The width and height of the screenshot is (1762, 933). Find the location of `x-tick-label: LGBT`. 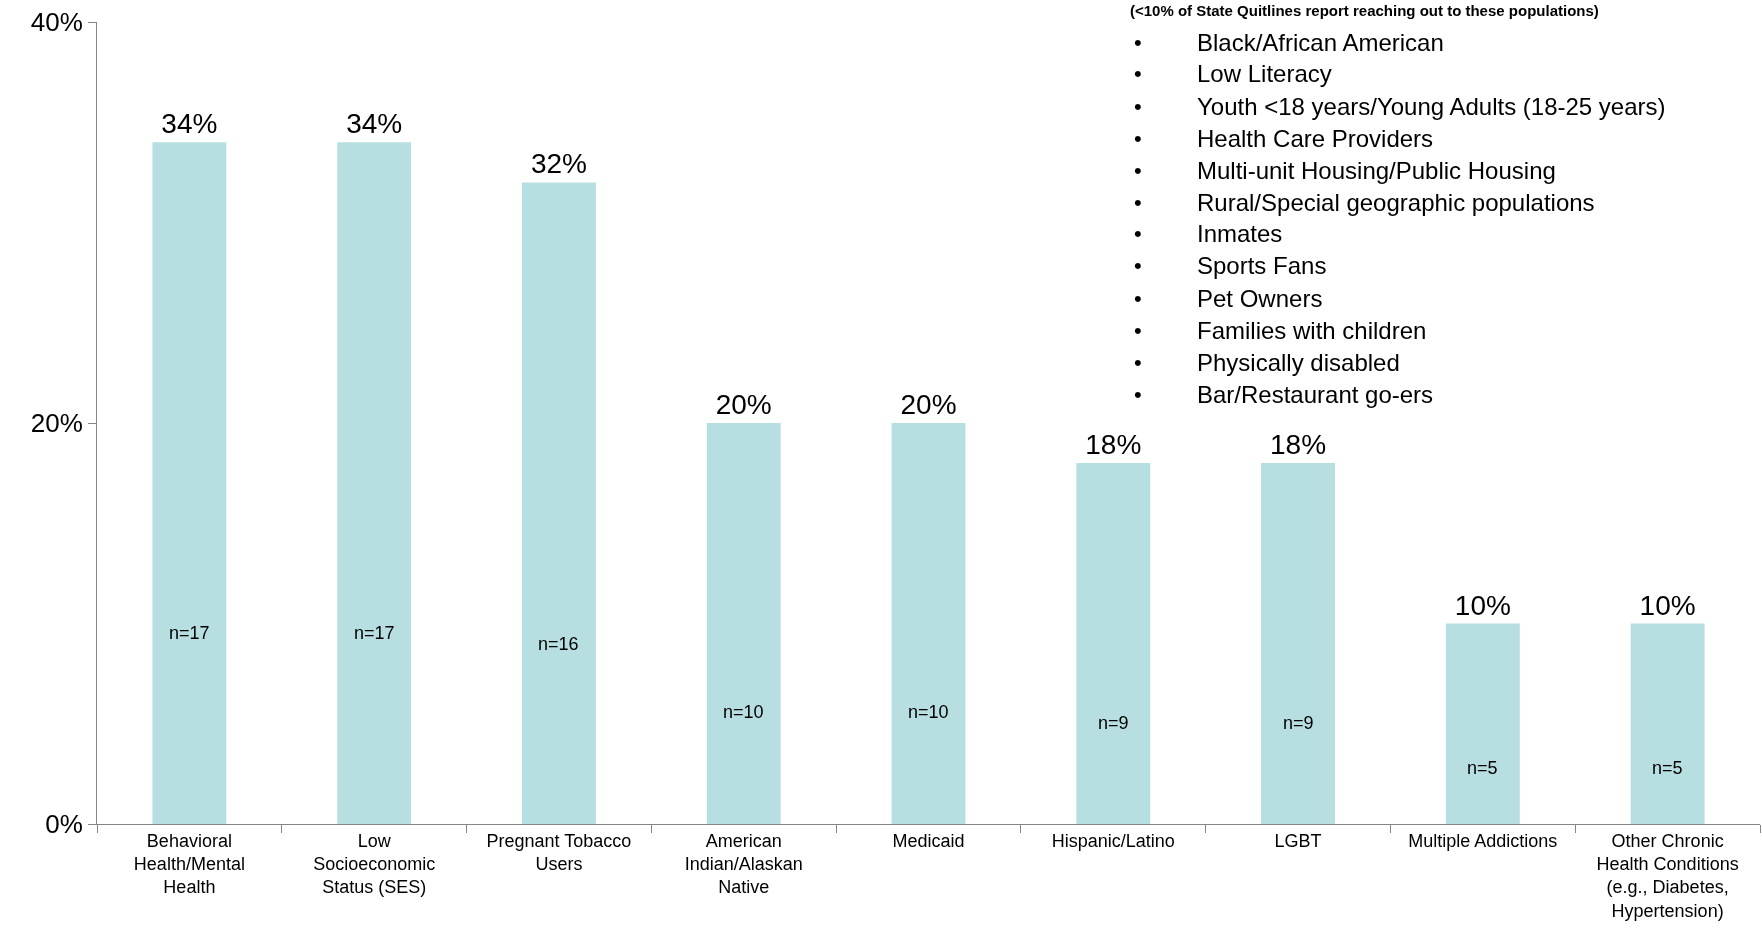

x-tick-label: LGBT is located at coordinates (1298, 840).